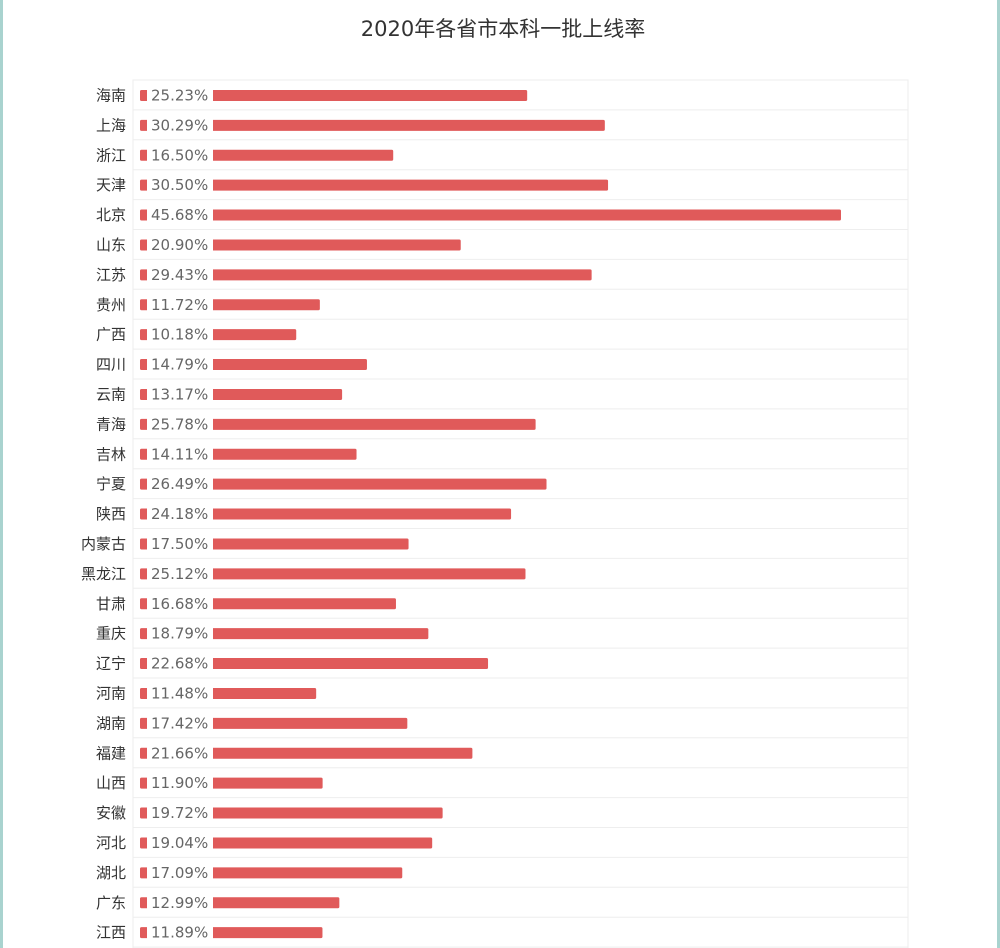  What do you see at coordinates (352, 185) in the screenshot?
I see `bar-row: 天津 30.50%` at bounding box center [352, 185].